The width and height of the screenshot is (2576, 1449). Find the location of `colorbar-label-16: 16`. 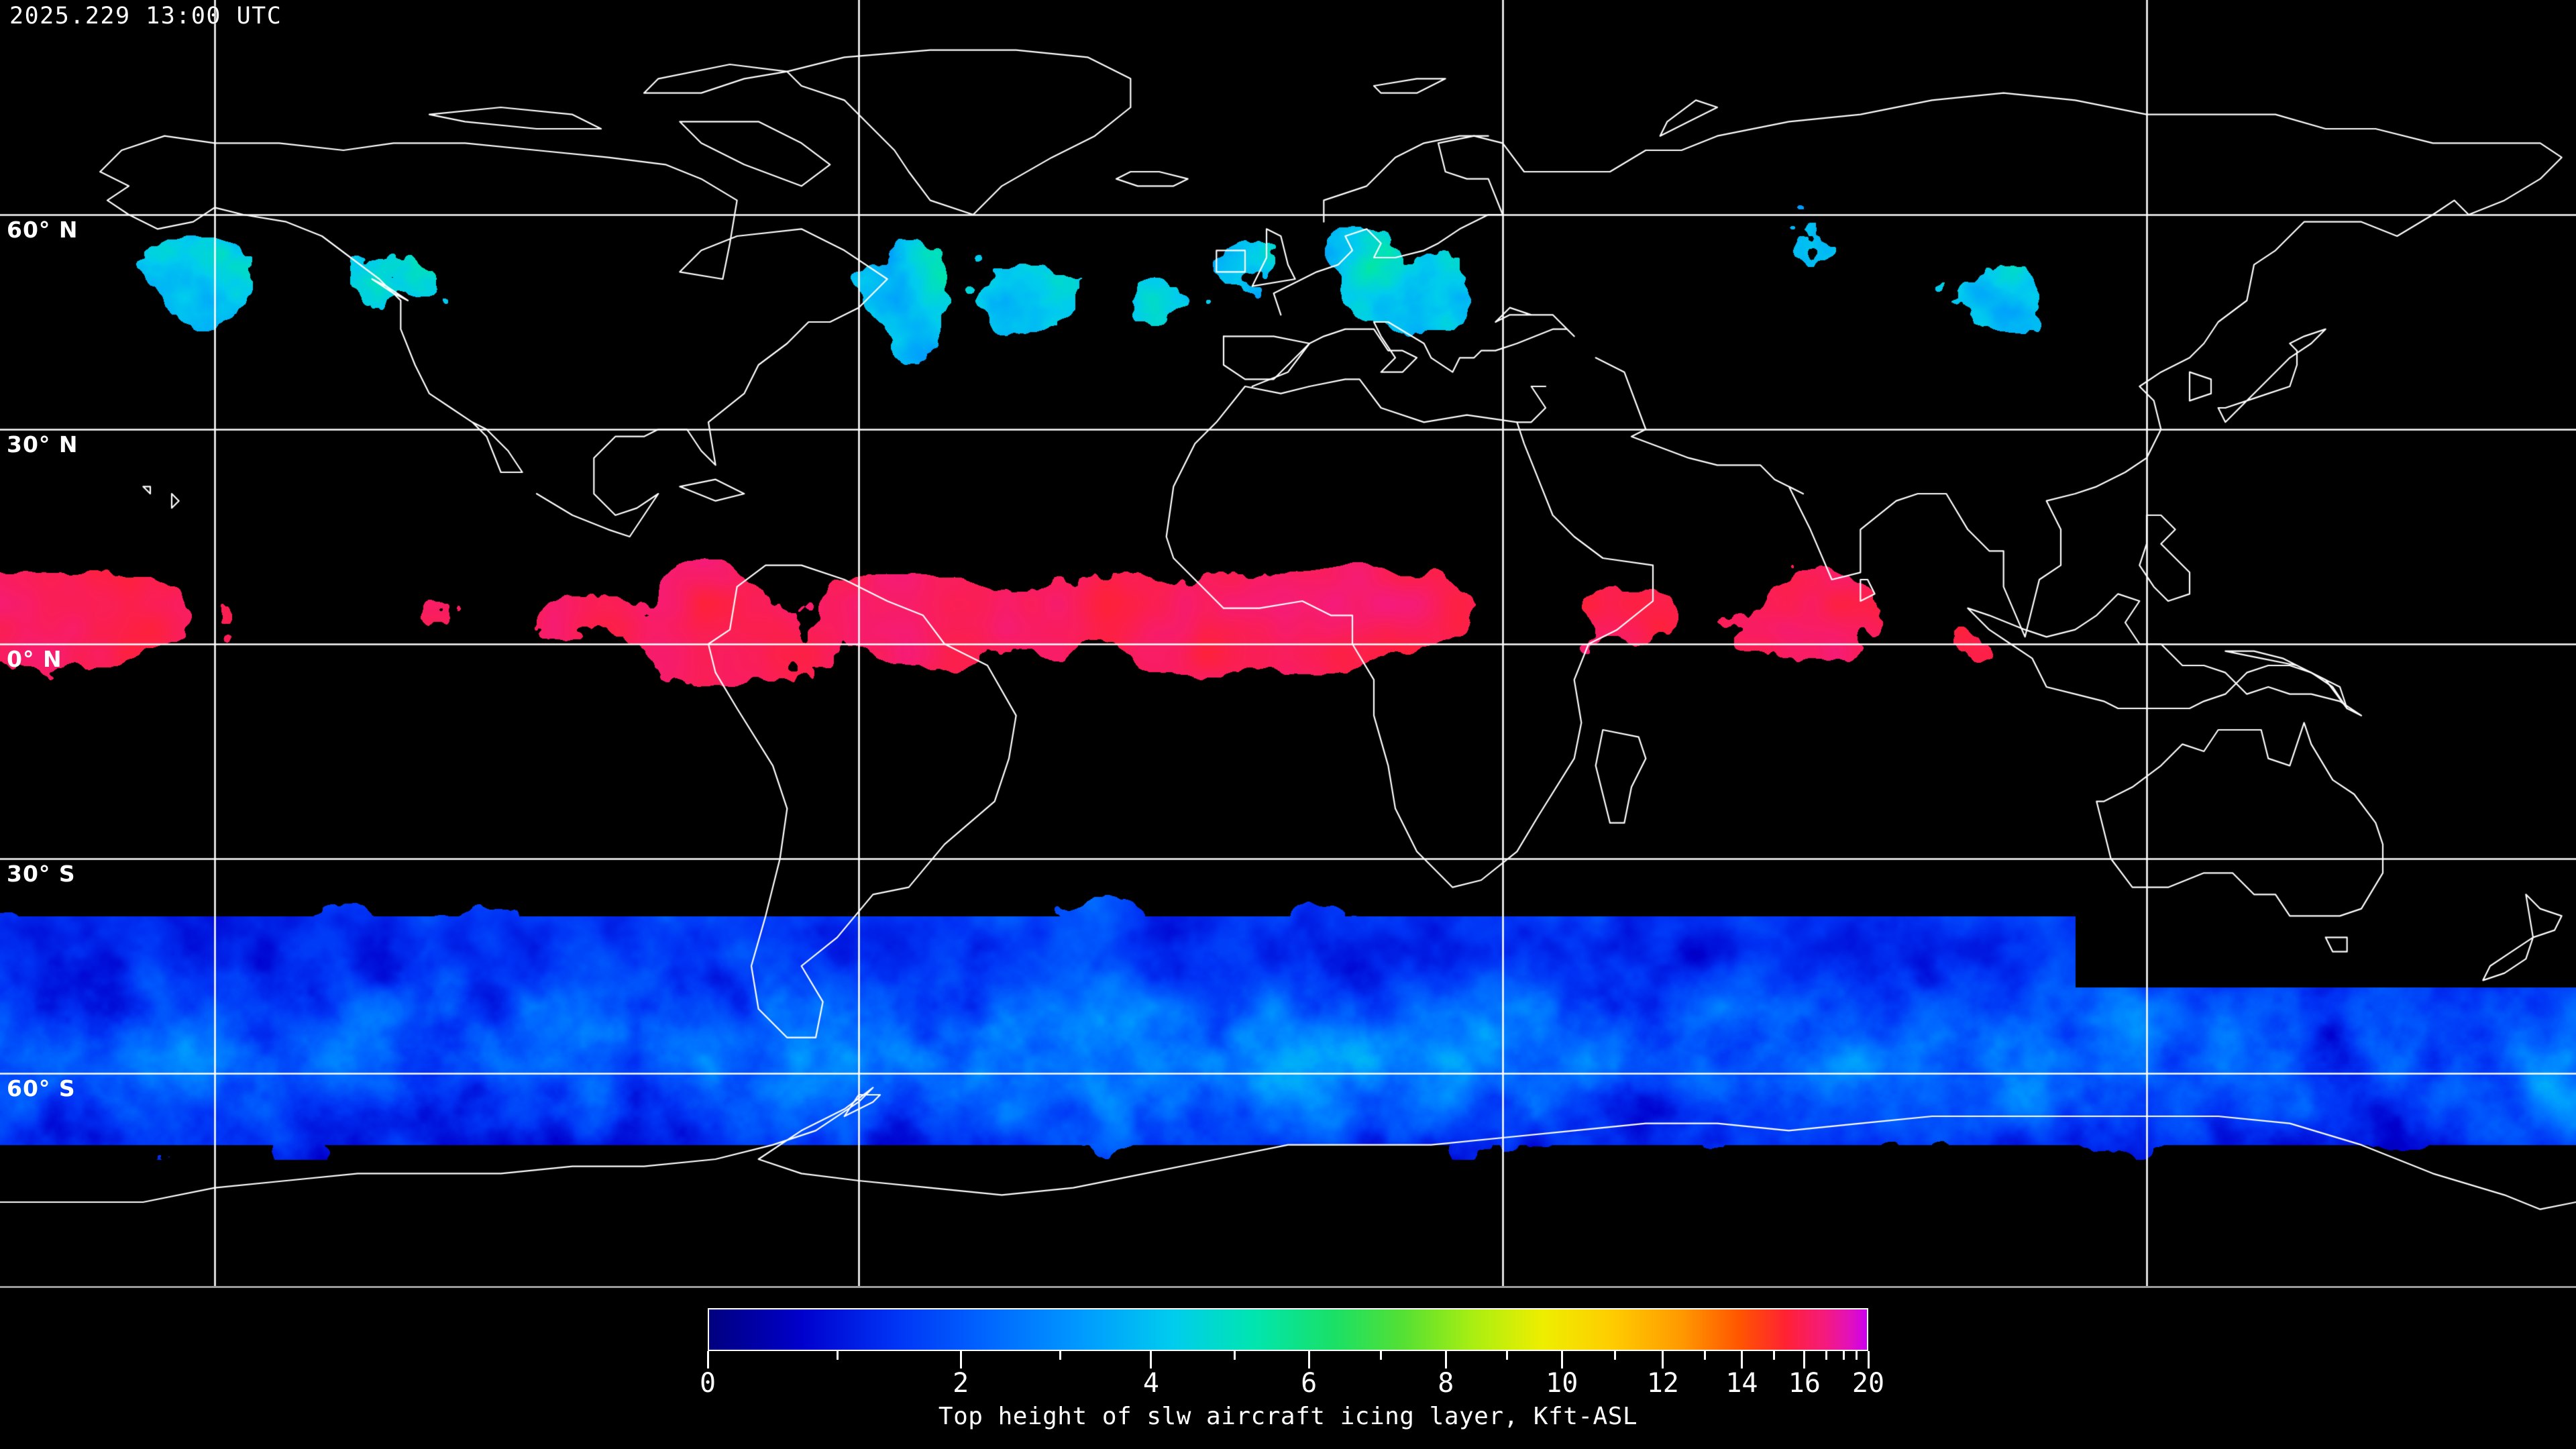

colorbar-label-16: 16 is located at coordinates (1804, 1383).